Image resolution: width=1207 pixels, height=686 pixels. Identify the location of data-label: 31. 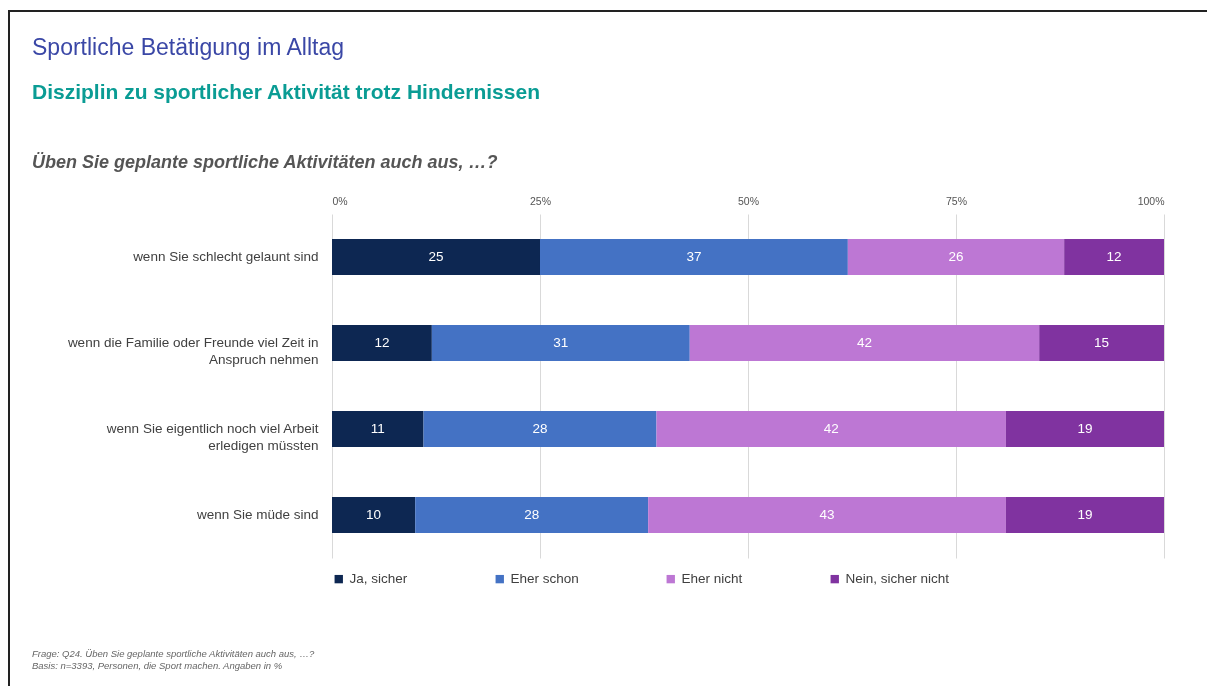
(561, 342).